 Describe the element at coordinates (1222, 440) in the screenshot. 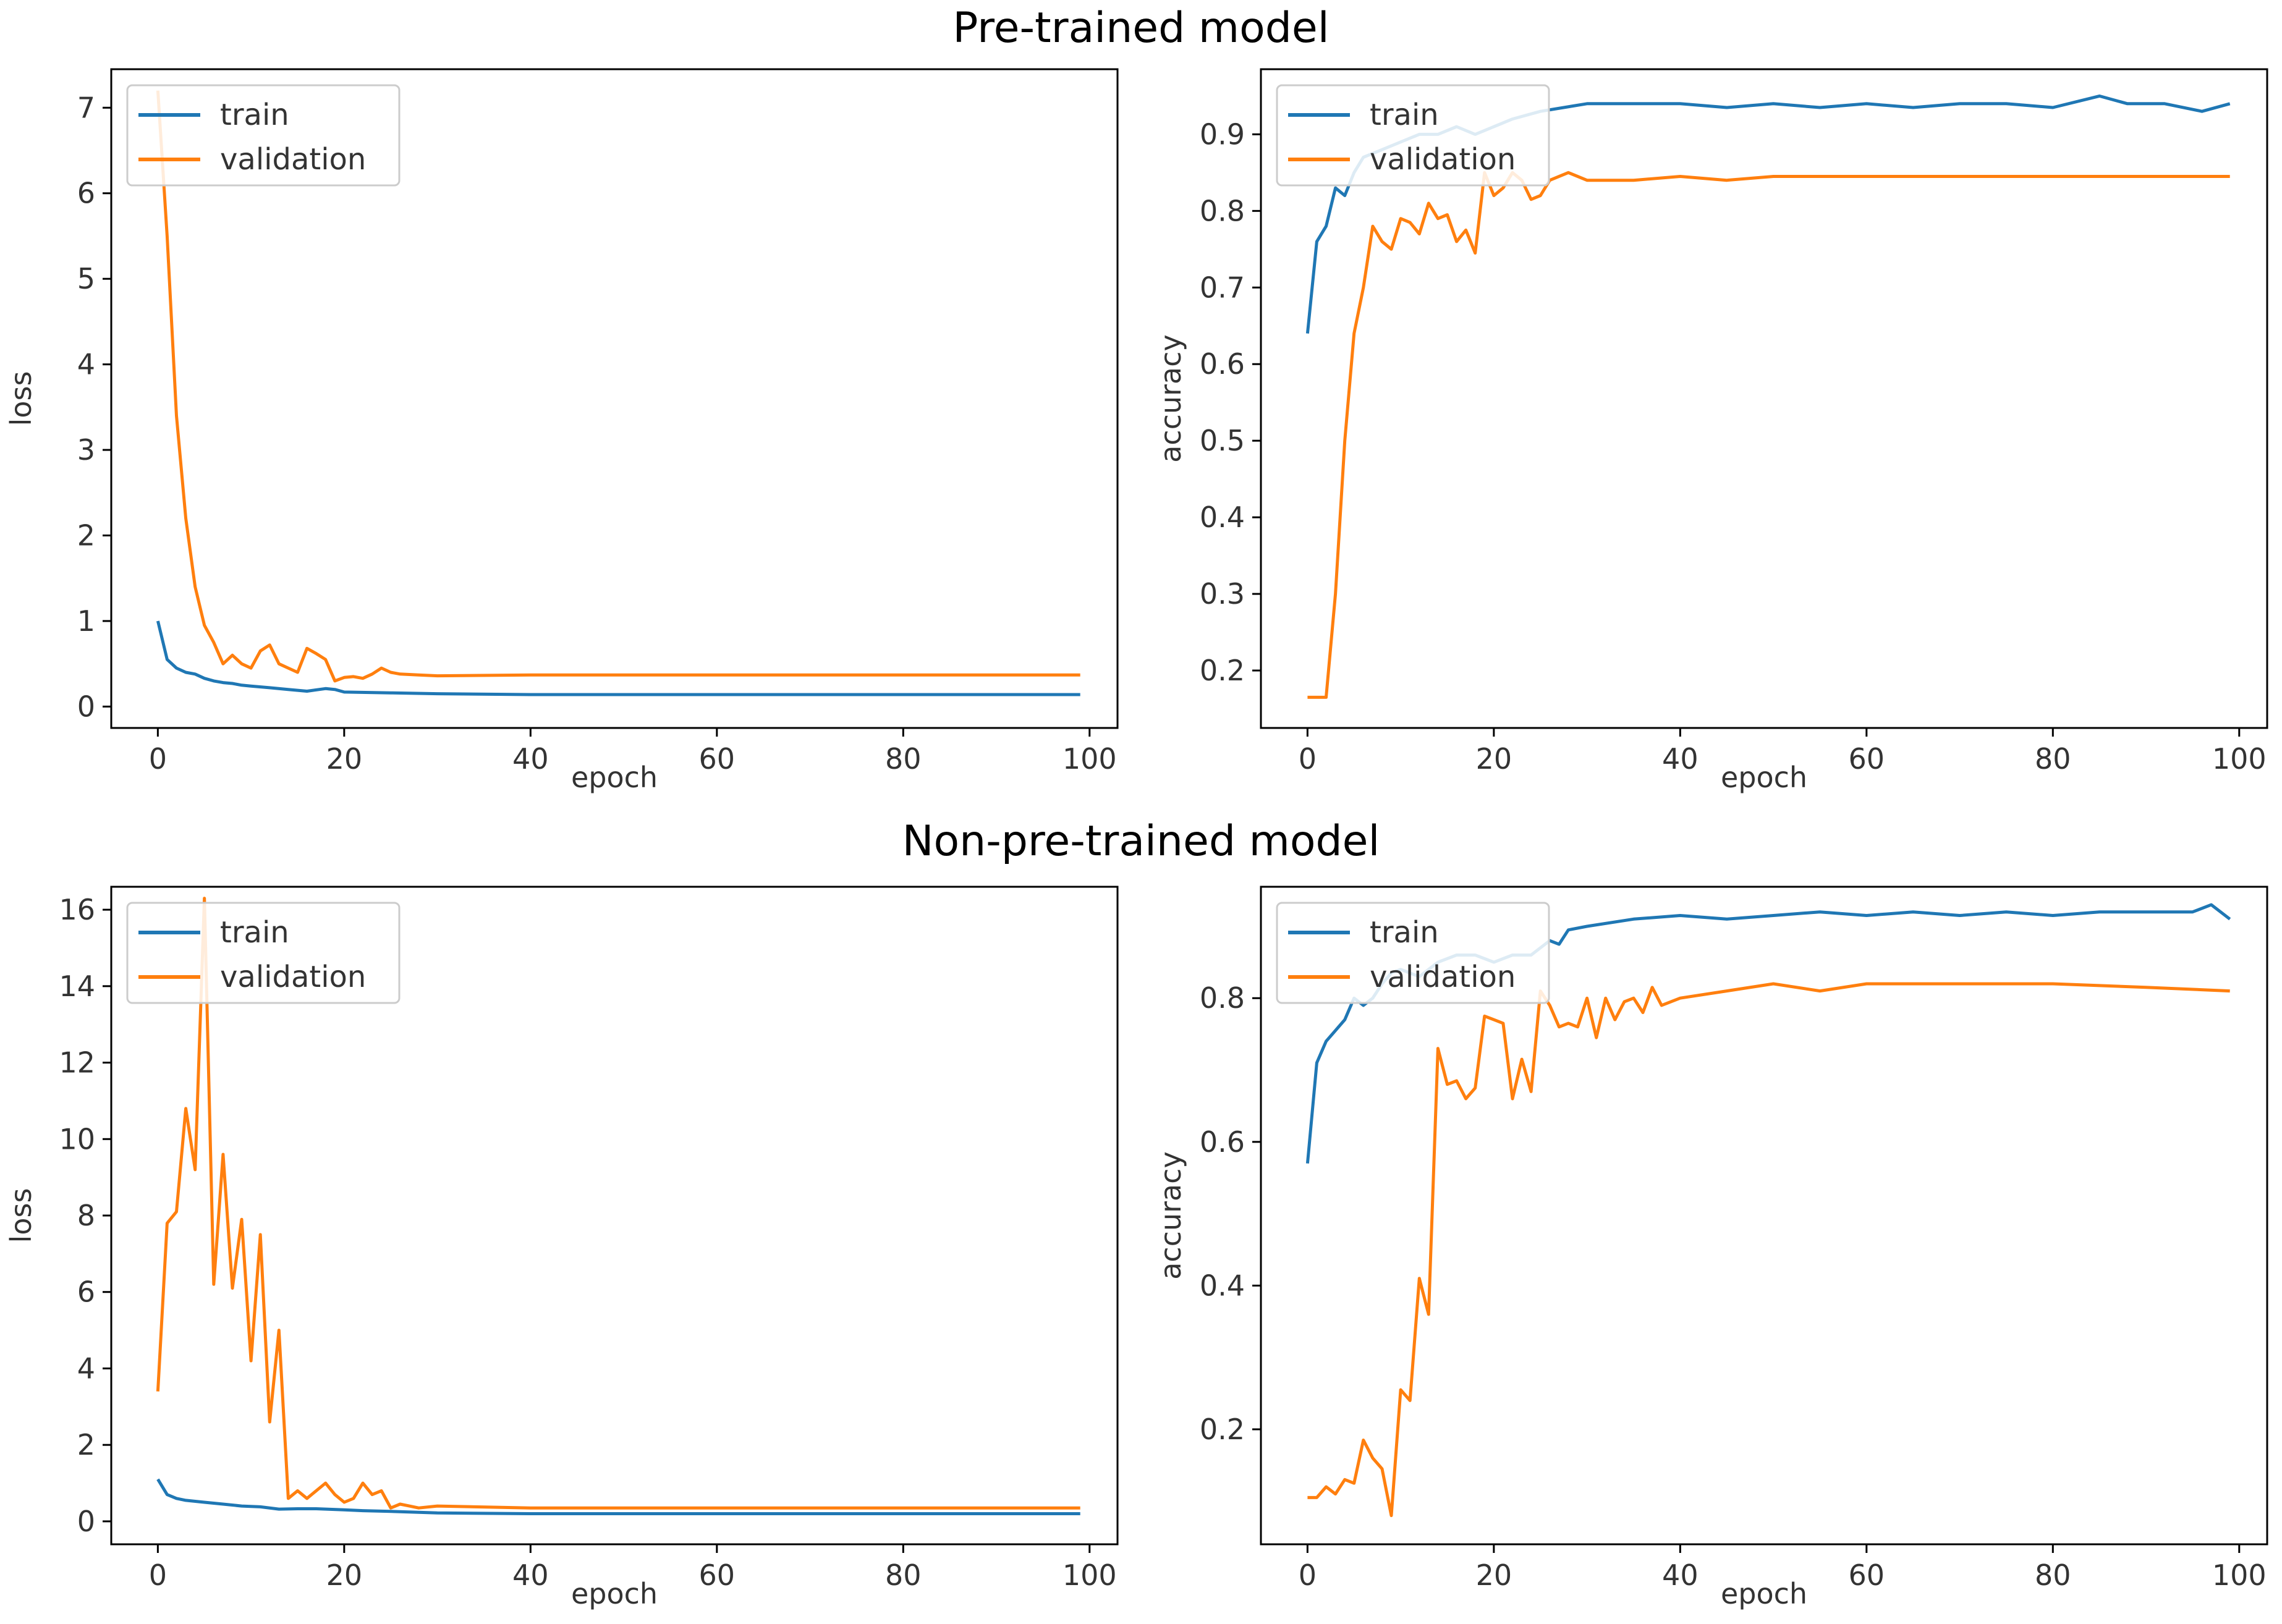

I see `y-tick-label-3: 0.5` at that location.